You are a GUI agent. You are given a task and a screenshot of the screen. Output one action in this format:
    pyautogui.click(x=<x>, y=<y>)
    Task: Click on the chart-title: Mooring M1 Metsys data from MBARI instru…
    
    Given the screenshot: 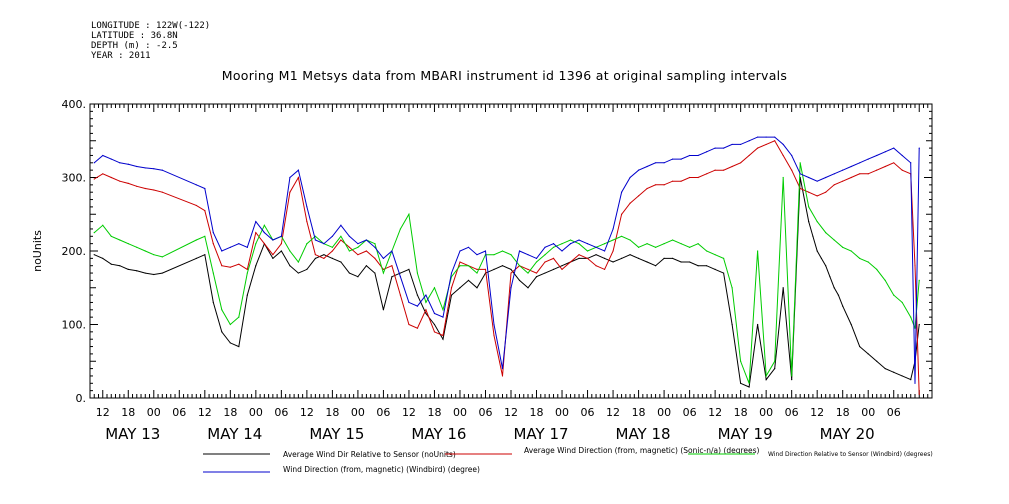 What is the action you would take?
    pyautogui.click(x=504, y=75)
    